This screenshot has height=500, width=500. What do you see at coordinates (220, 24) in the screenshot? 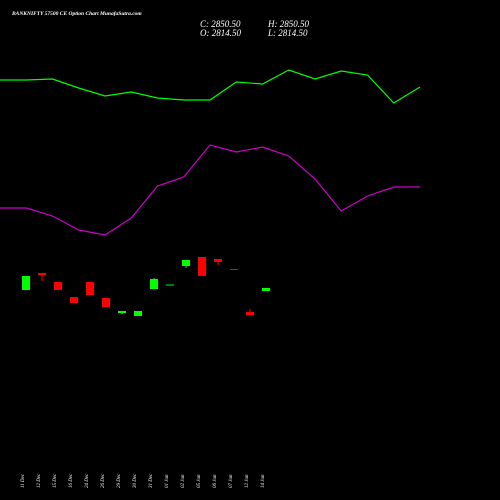
I see `close-label: C: 2850.50` at bounding box center [220, 24].